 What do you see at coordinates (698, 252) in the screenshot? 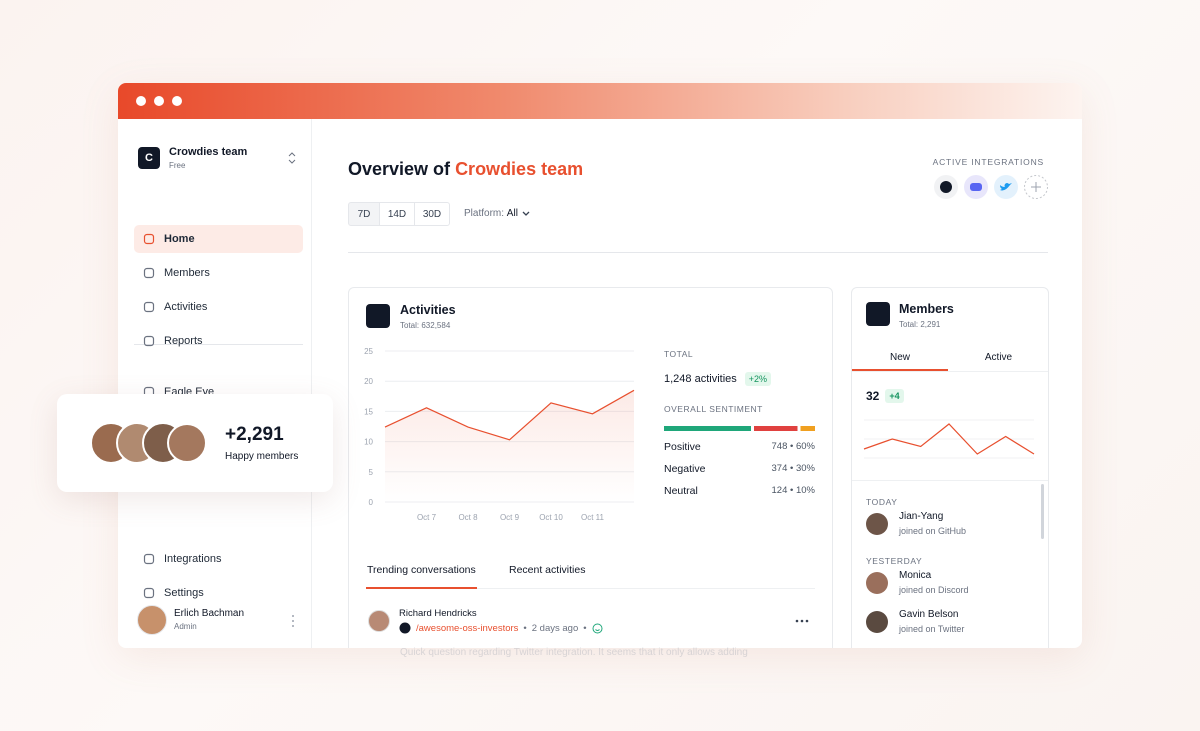
I see `header-divider` at bounding box center [698, 252].